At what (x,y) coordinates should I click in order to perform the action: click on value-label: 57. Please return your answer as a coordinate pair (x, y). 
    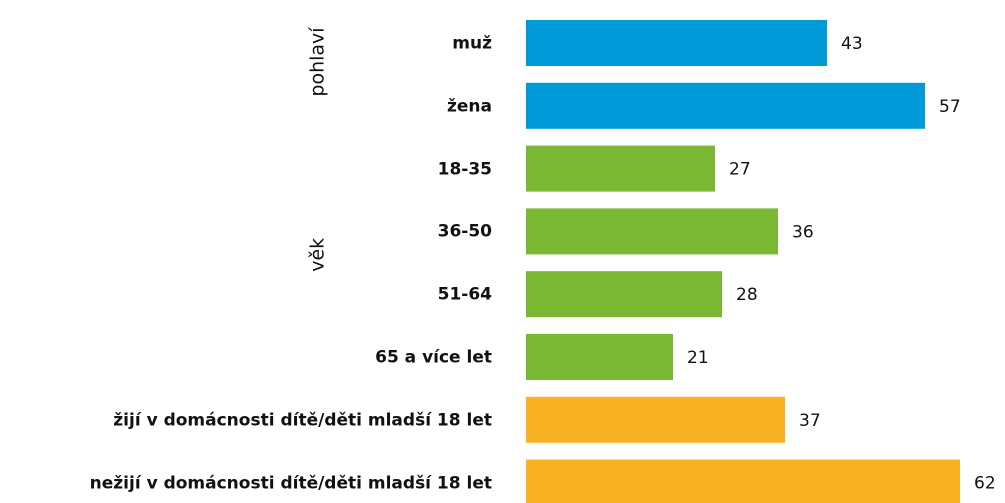
    Looking at the image, I should click on (950, 107).